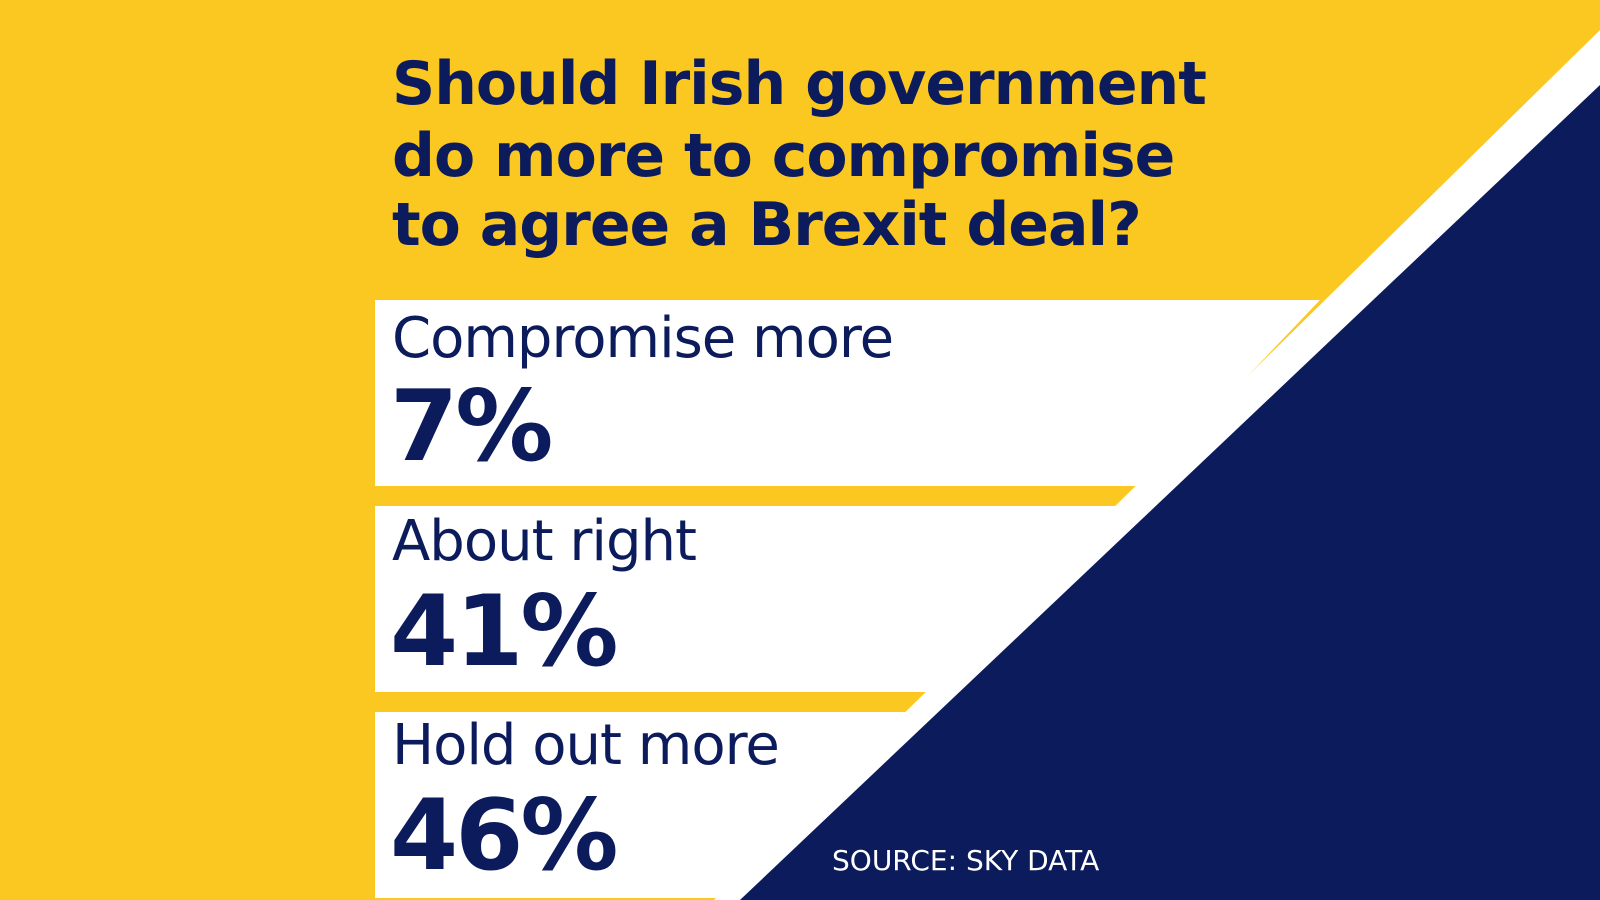  Describe the element at coordinates (504, 632) in the screenshot. I see `value-label-about-right: 41%` at that location.